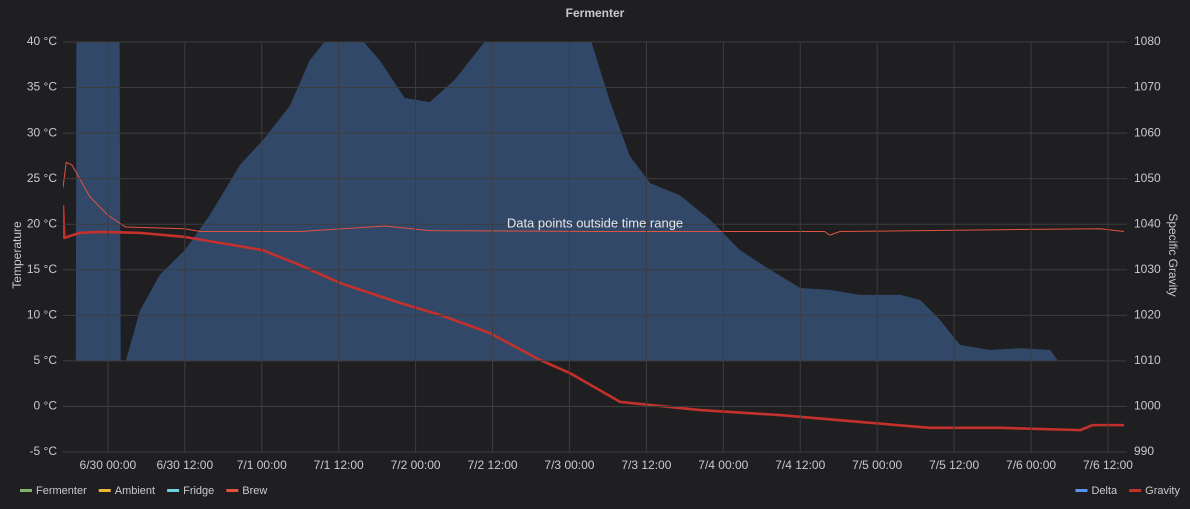  What do you see at coordinates (800, 465) in the screenshot?
I see `x-tick-label: 7/4 12:00` at bounding box center [800, 465].